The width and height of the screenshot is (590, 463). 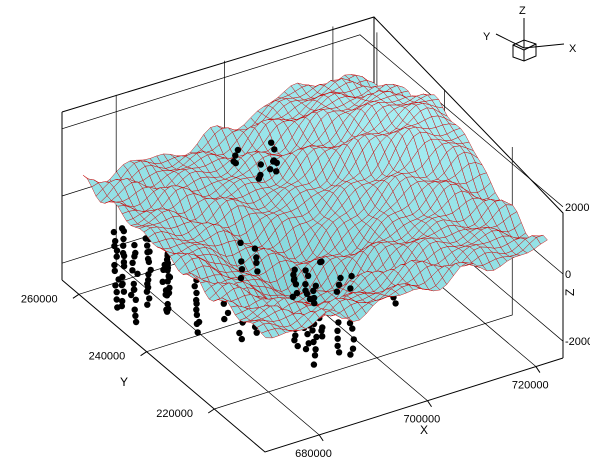 I want to click on x-axis-title: X, so click(x=424, y=430).